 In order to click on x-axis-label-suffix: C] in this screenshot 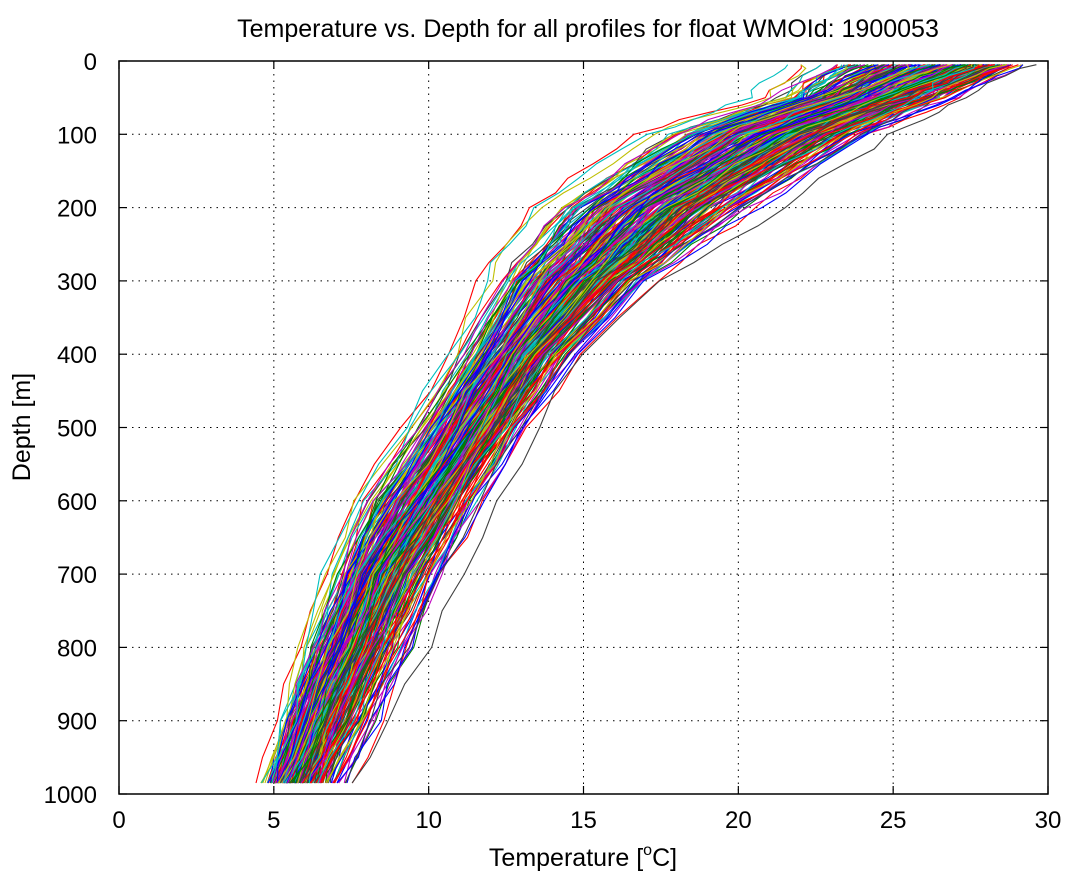, I will do `click(664, 858)`.